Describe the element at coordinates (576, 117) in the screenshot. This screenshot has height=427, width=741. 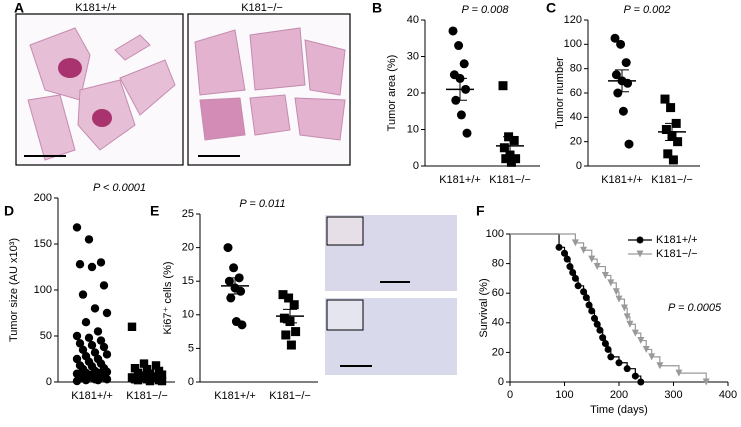
I see `y-tick-label: 40` at that location.